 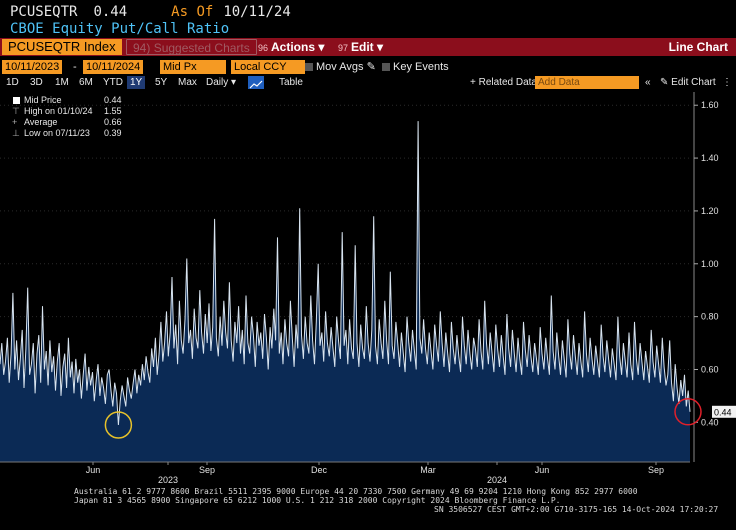 I want to click on mov-avgs-label: Mov Avgs, so click(x=340, y=67).